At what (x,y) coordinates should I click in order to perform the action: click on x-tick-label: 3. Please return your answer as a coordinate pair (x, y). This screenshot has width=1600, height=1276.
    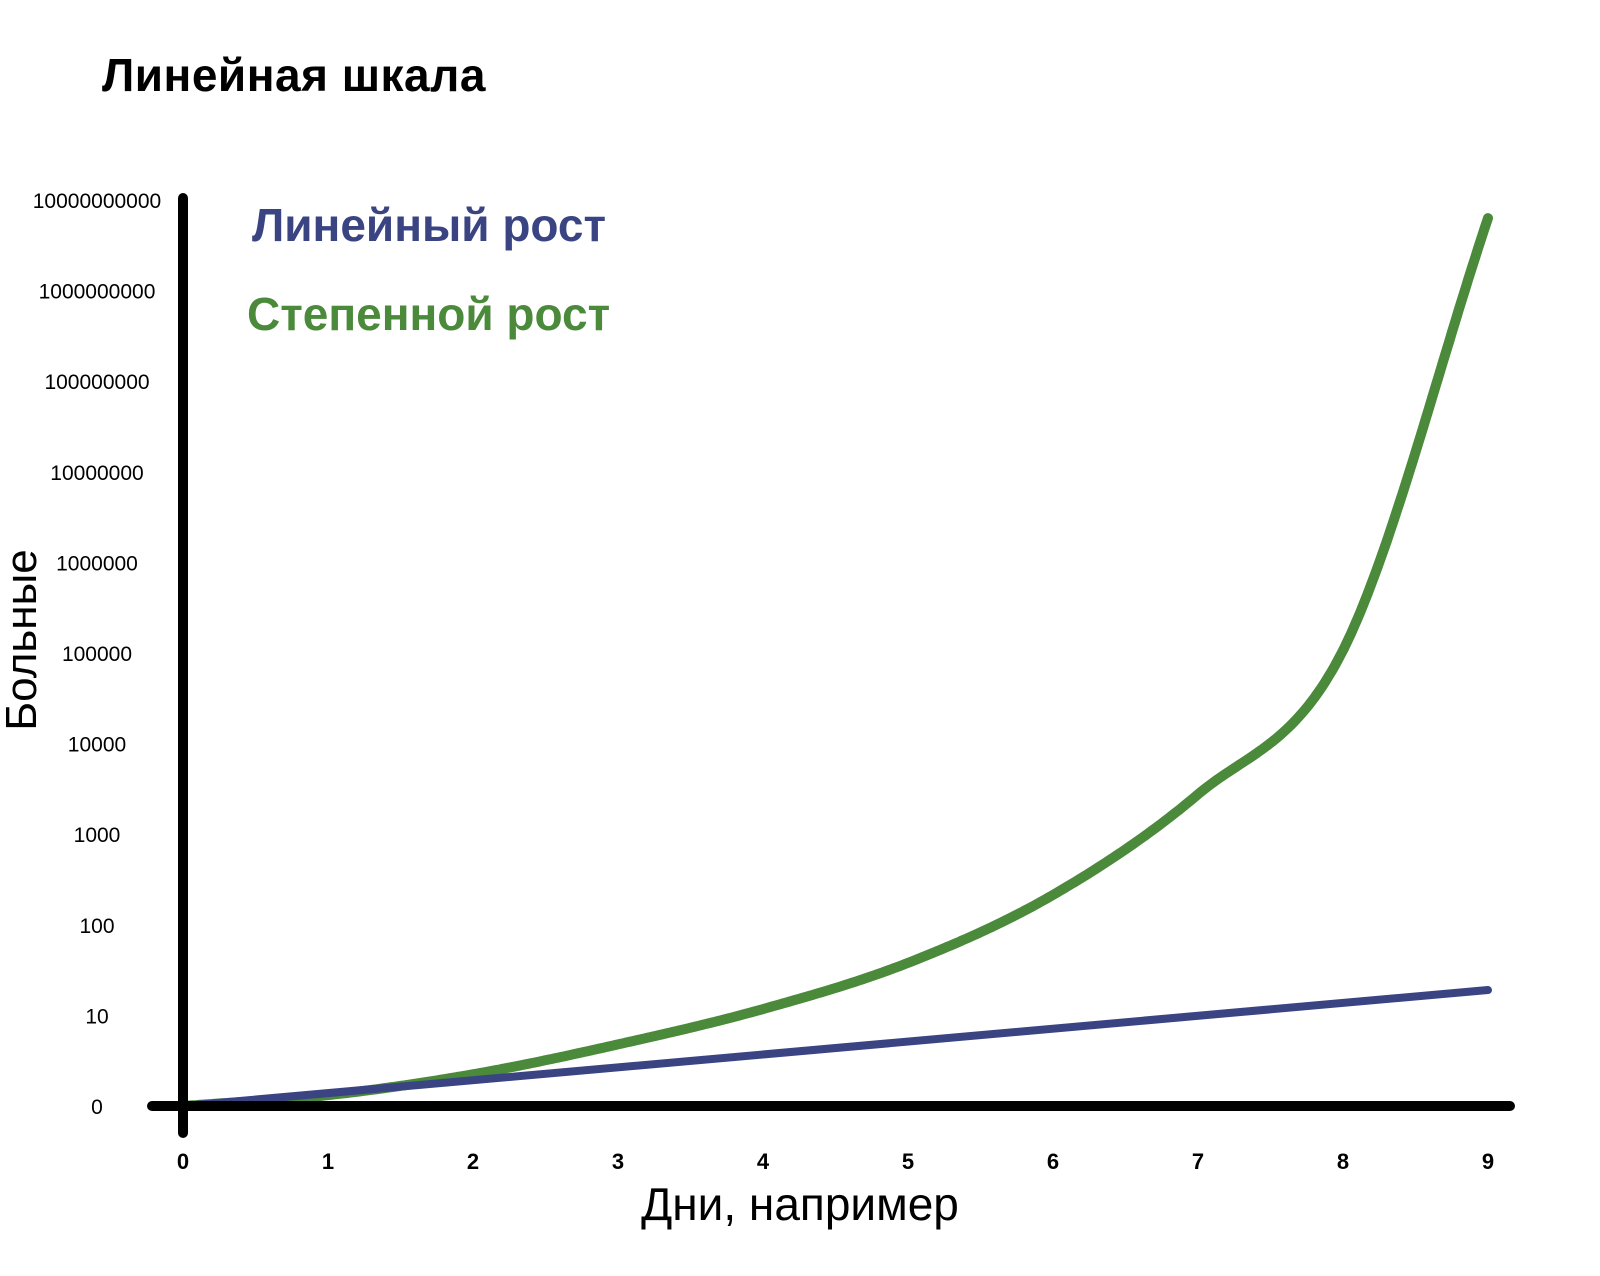
    Looking at the image, I should click on (618, 1161).